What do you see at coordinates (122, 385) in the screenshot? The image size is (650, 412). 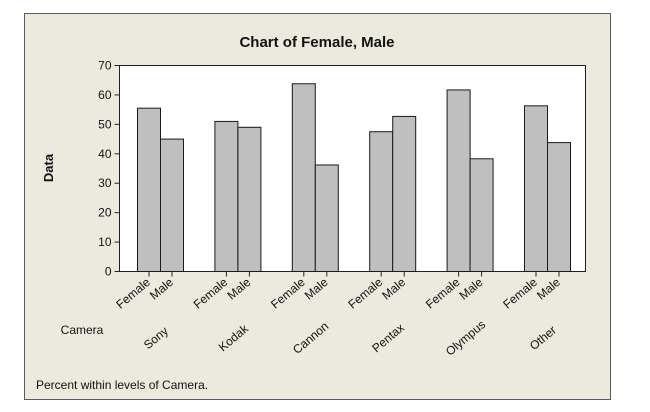 I see `footnote: Percent within levels of Camera.` at bounding box center [122, 385].